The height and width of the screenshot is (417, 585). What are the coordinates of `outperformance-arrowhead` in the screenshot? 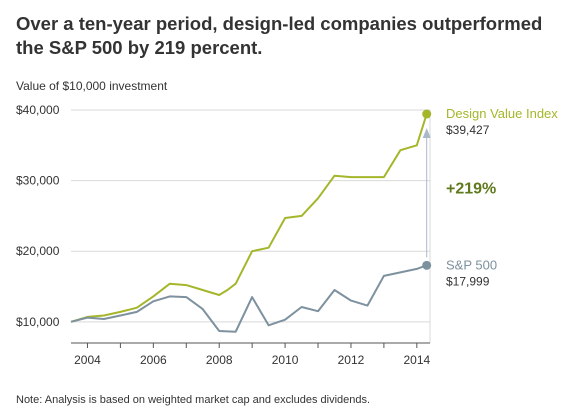 It's located at (426, 133).